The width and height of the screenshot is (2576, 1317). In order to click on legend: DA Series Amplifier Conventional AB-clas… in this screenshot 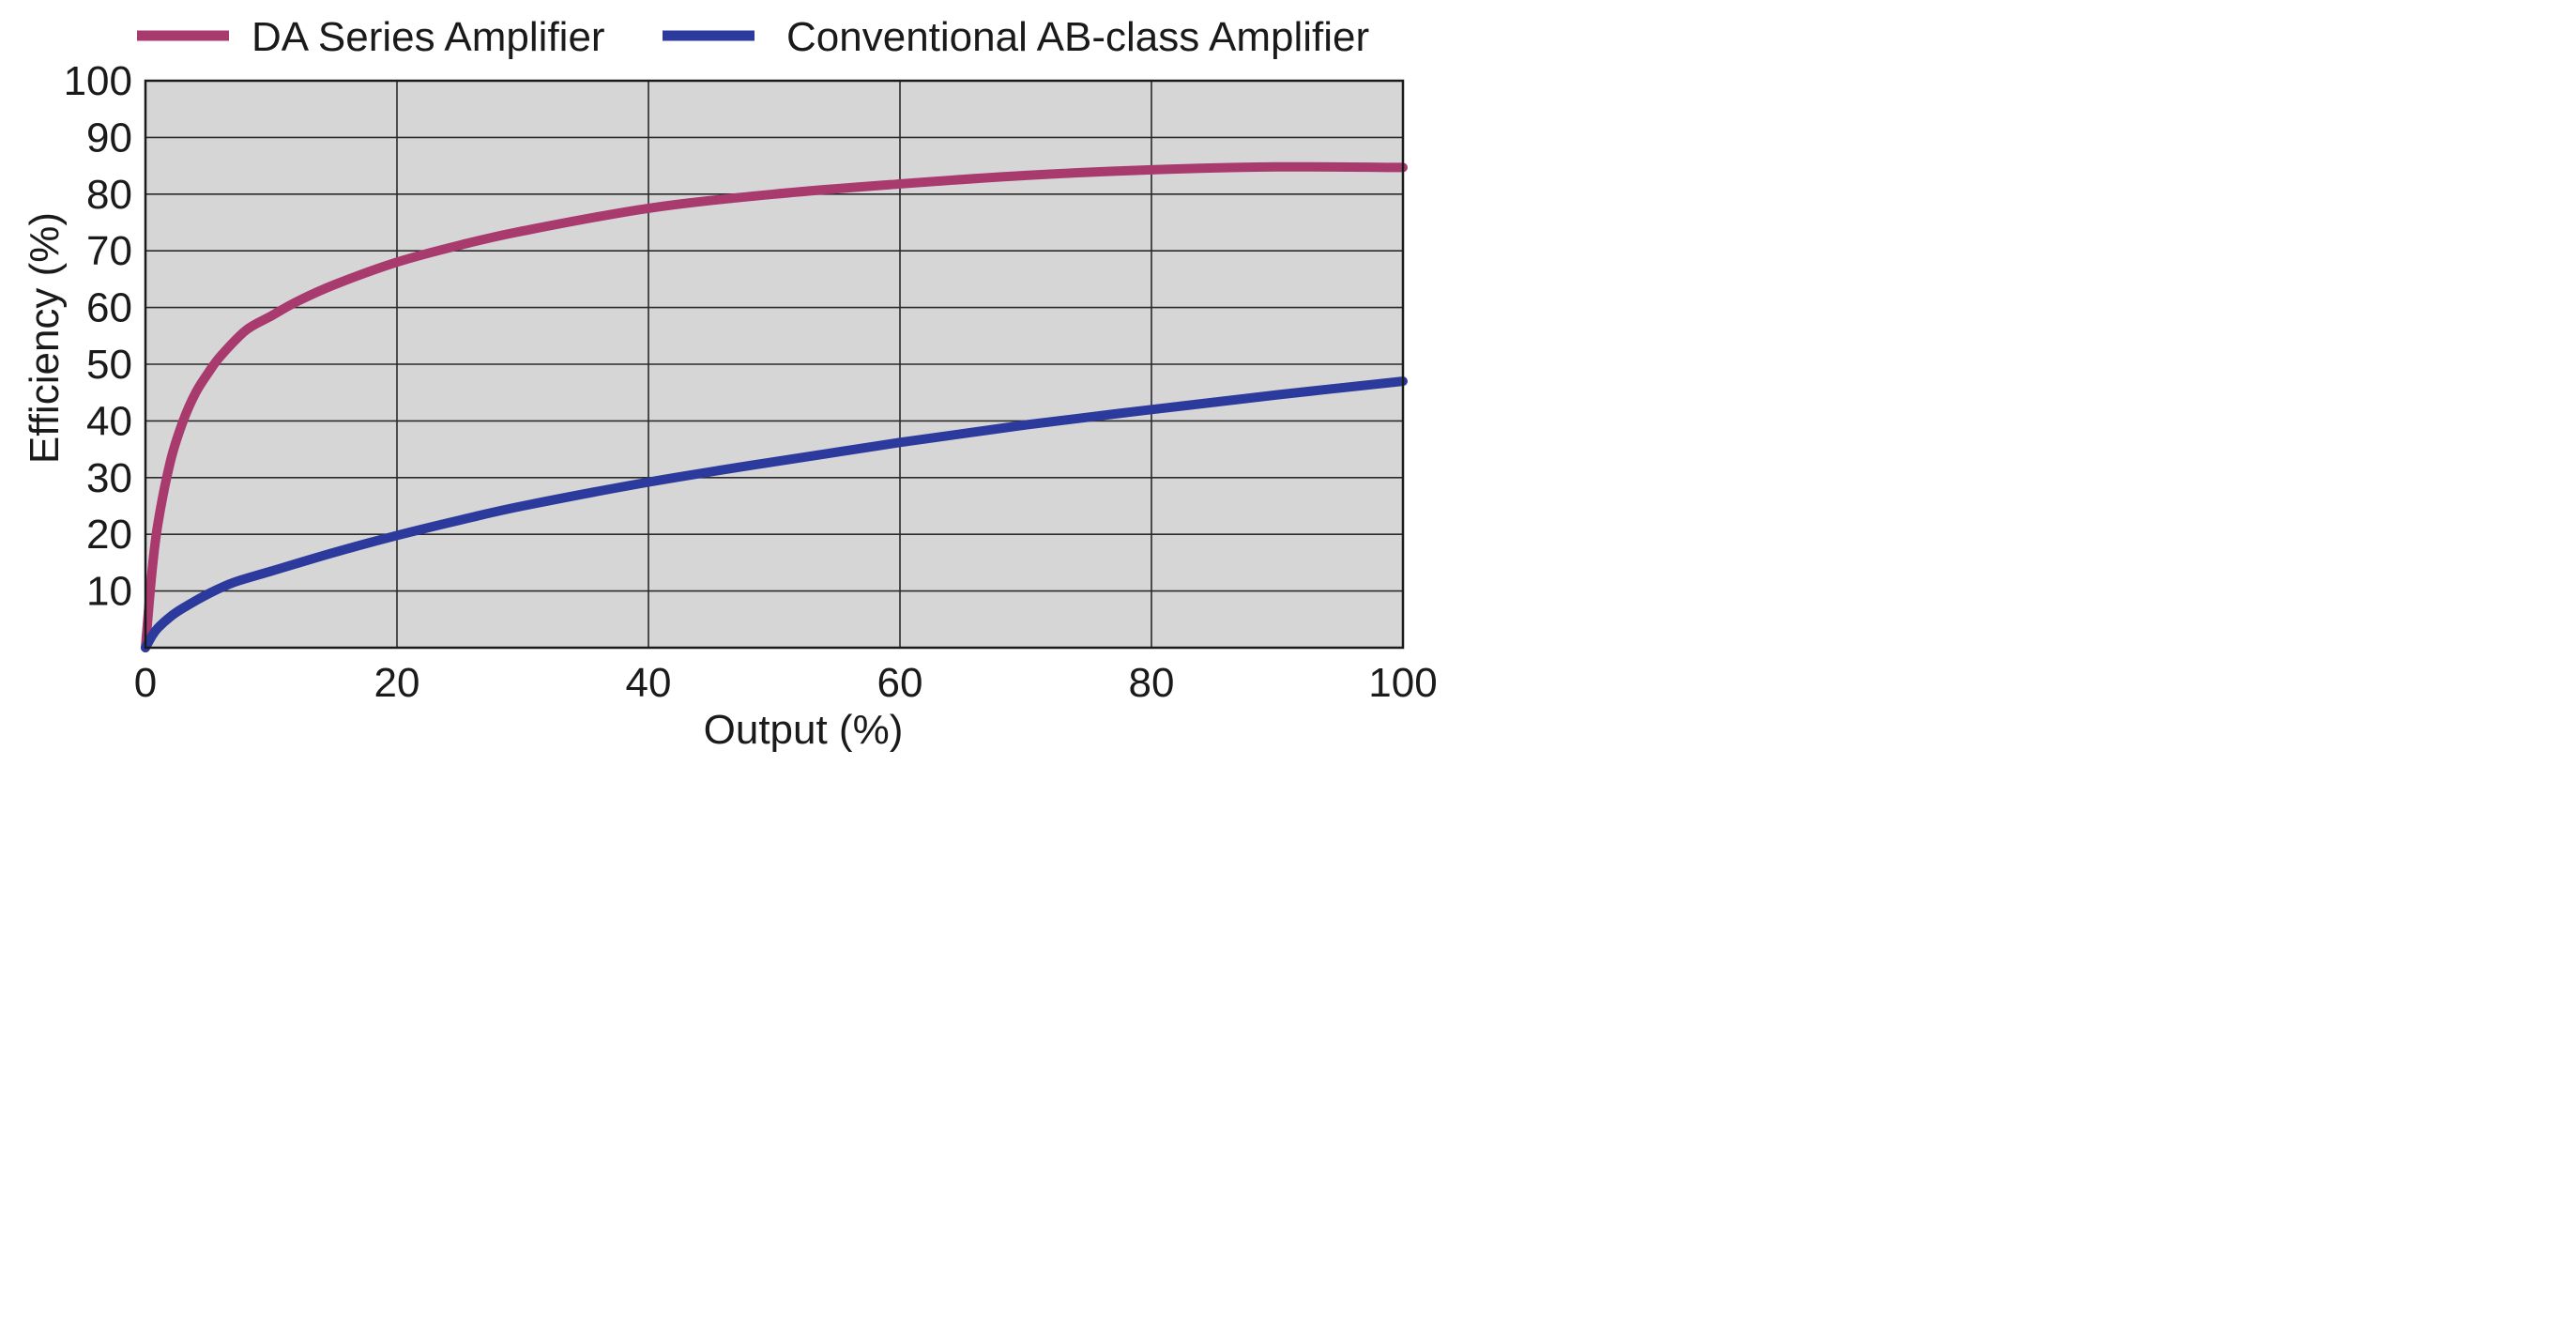, I will do `click(753, 37)`.